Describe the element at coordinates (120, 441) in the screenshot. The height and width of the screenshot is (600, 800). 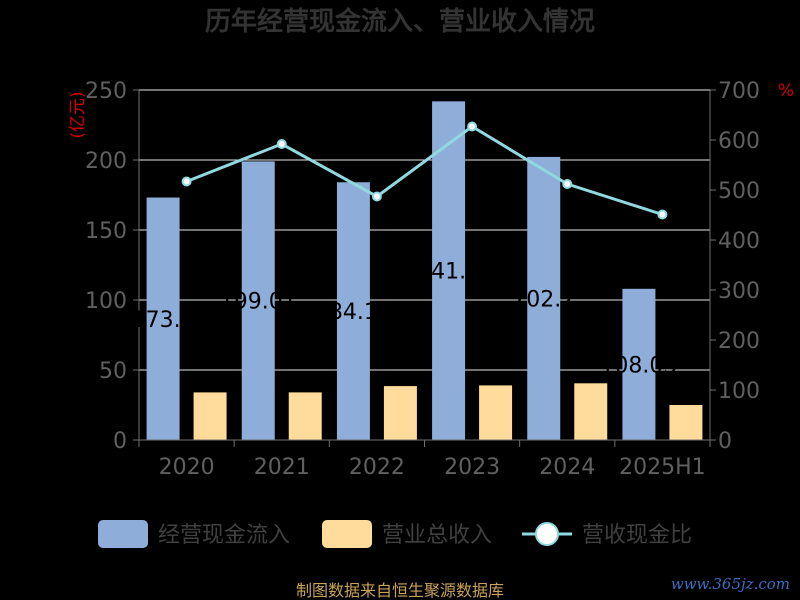
I see `y-tick-left: 0` at that location.